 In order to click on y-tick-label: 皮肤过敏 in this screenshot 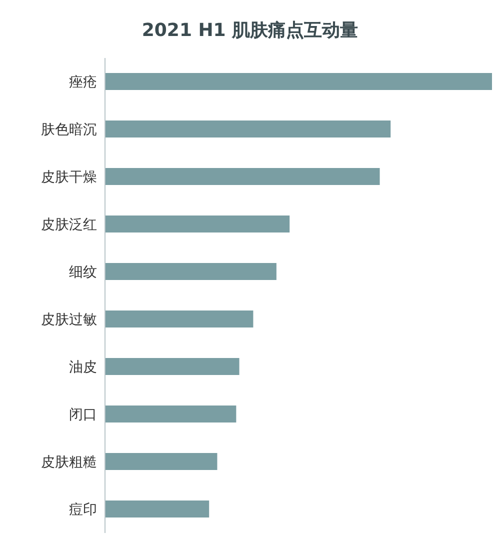, I will do `click(69, 320)`.